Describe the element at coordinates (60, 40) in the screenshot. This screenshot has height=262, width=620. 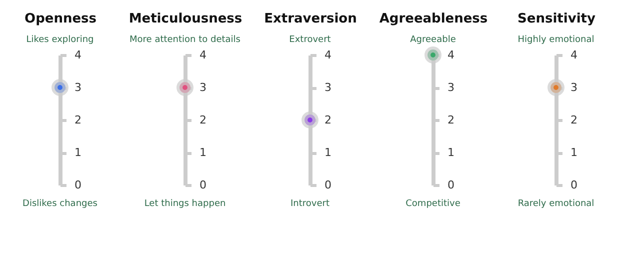
I see `text: Likes exploring` at that location.